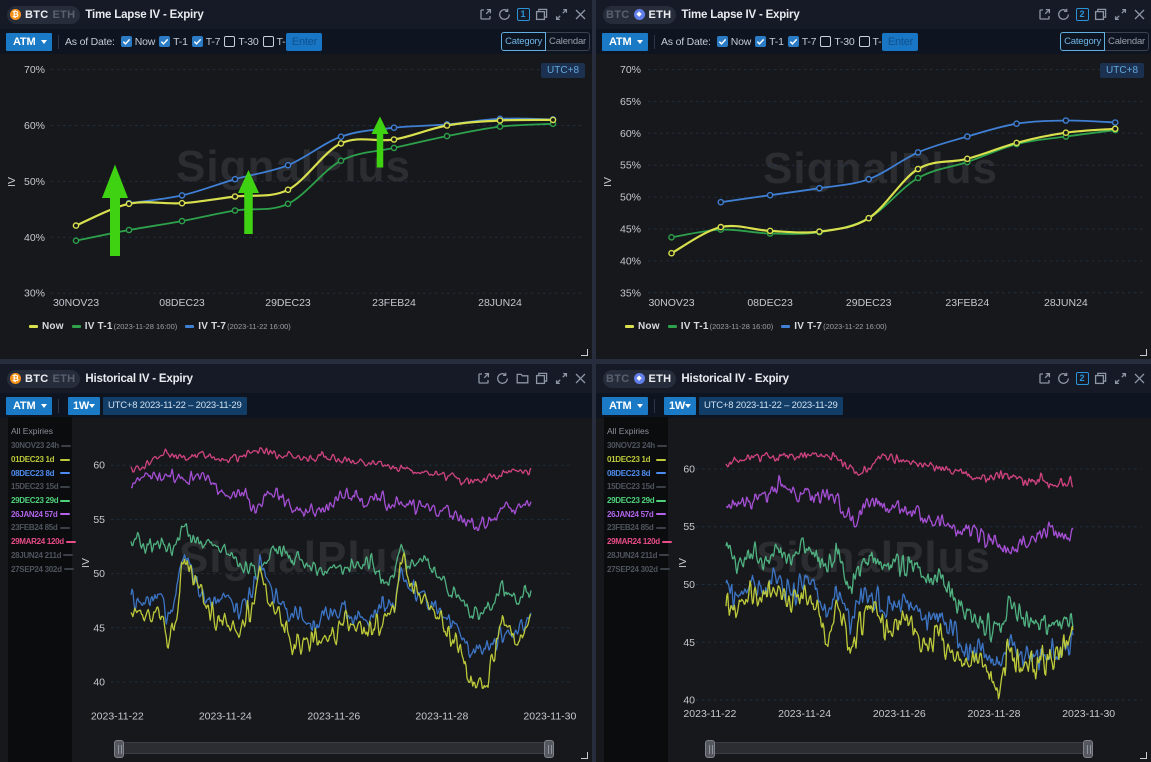 This screenshot has height=762, width=1151. Describe the element at coordinates (630, 102) in the screenshot. I see `svg-text: 65%` at that location.